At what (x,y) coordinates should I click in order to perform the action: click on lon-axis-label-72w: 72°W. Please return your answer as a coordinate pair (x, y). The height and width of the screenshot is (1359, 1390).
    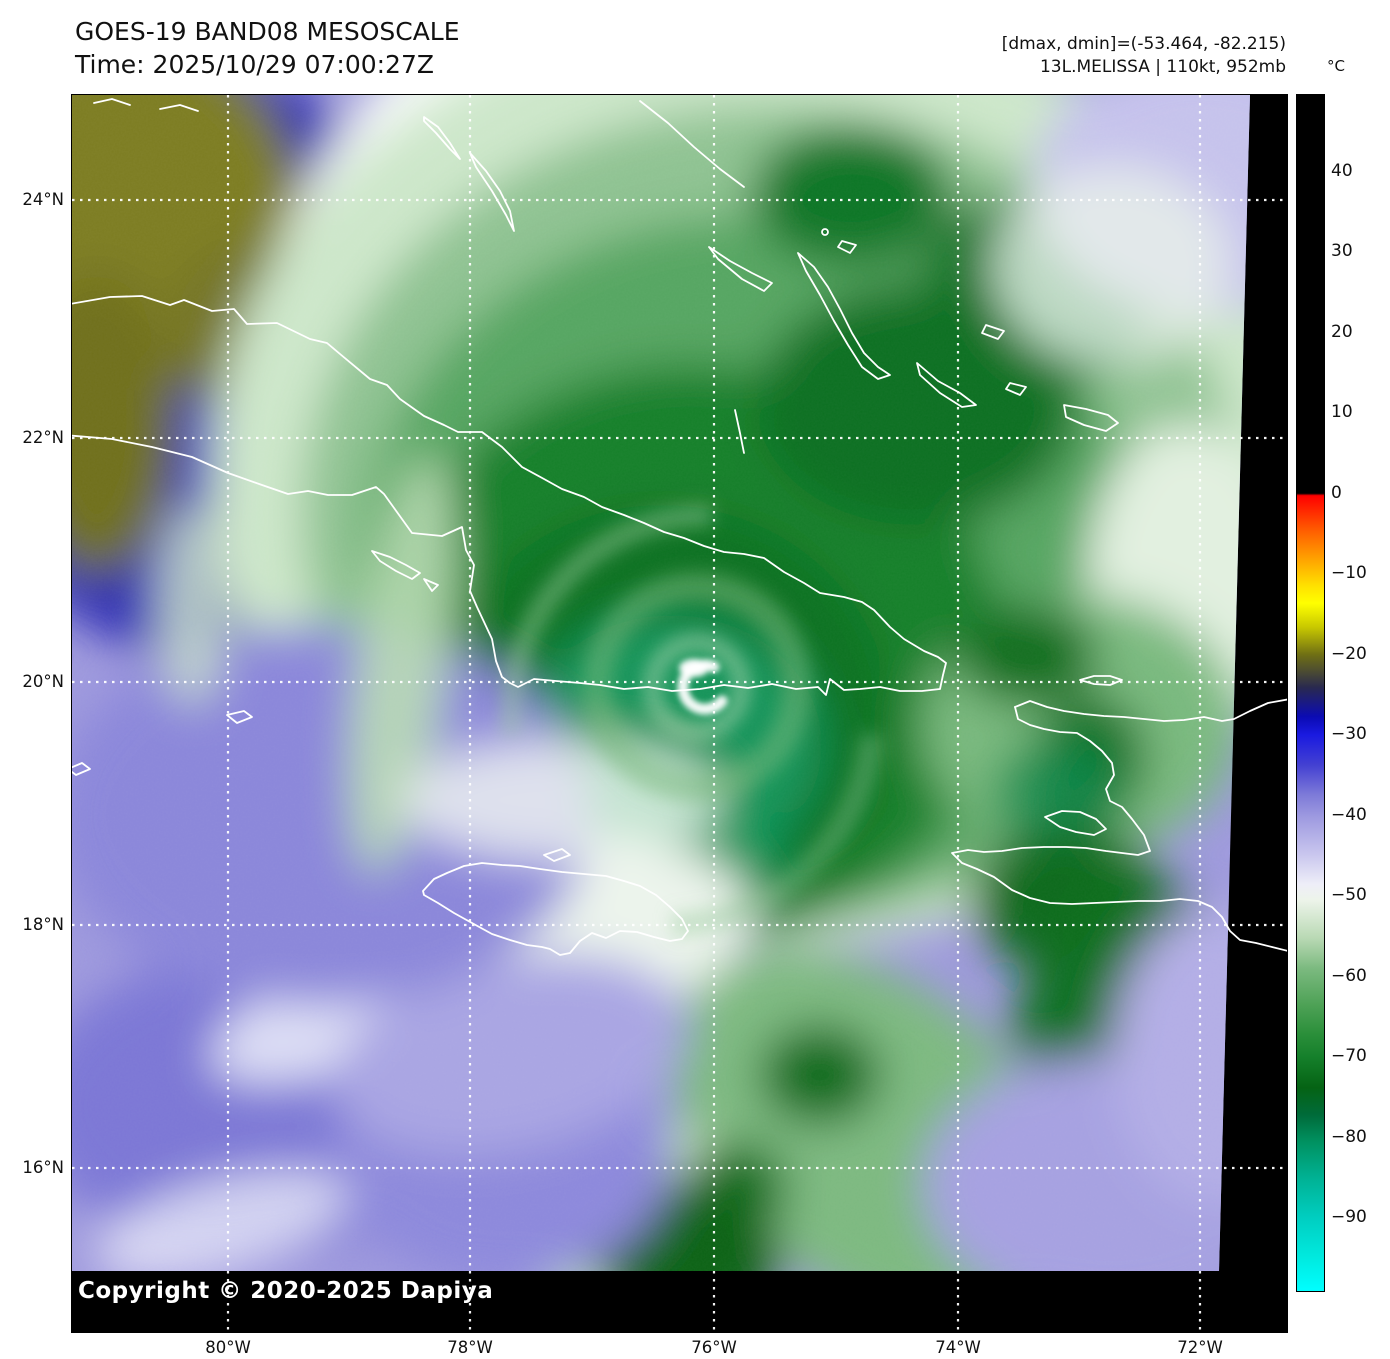
    Looking at the image, I should click on (1200, 1347).